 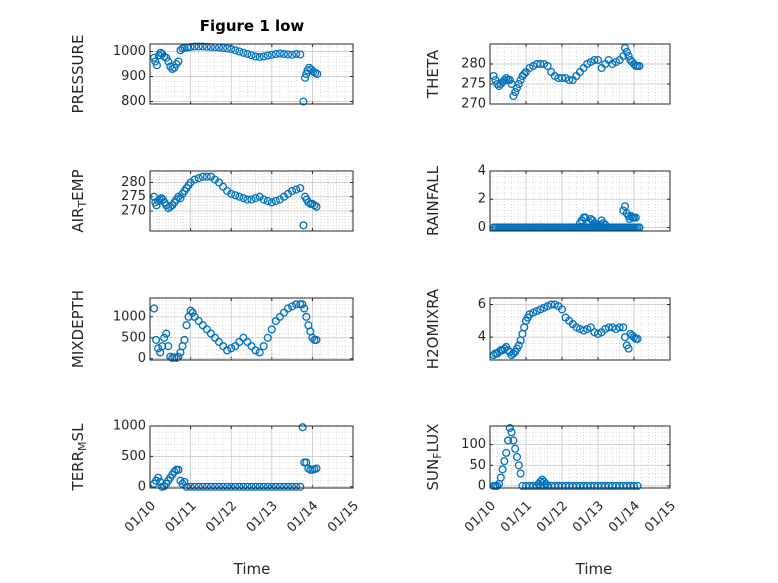 What do you see at coordinates (235, 201) in the screenshot?
I see `airtemp-markers` at bounding box center [235, 201].